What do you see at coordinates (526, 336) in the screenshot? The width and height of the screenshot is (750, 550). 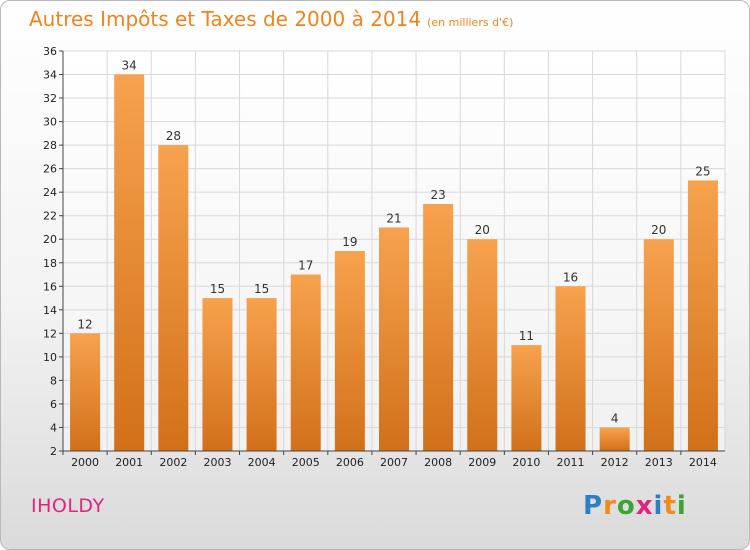 I see `bar-value-label: 11` at bounding box center [526, 336].